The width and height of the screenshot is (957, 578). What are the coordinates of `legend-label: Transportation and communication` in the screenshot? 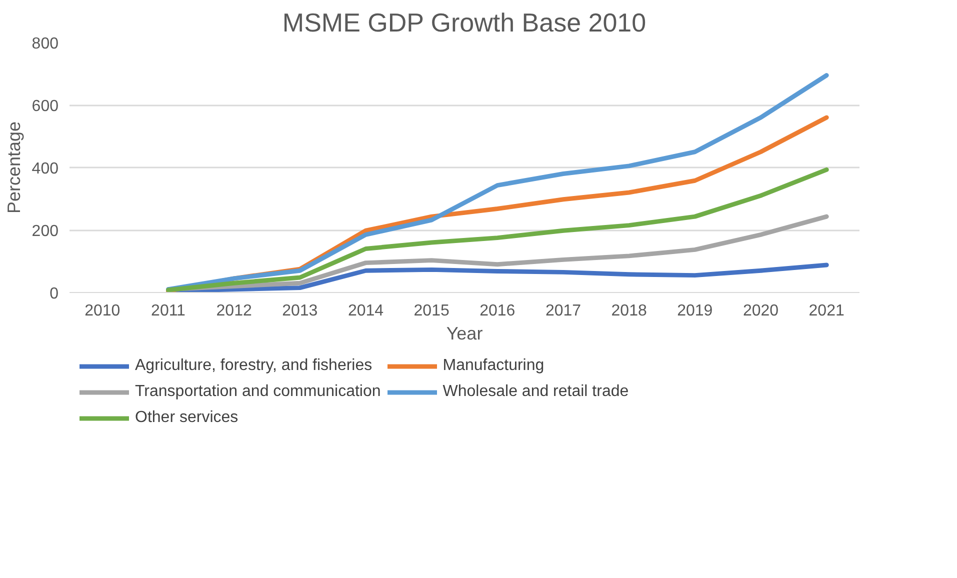 It's located at (258, 392).